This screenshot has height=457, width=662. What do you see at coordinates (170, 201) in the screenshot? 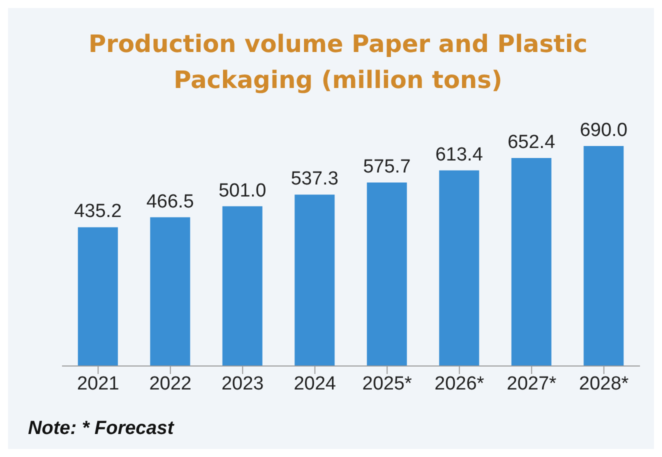
I see `data-label: 466.5` at bounding box center [170, 201].